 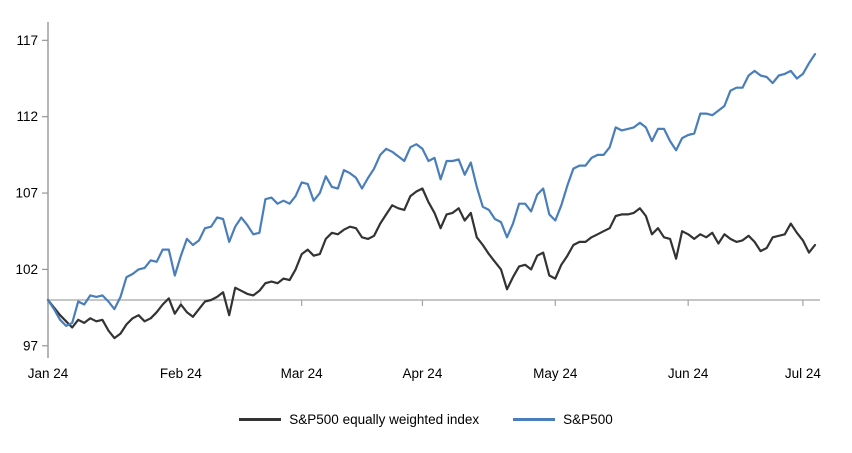 I want to click on legend-item-equal-weight: S&P500 equally weighted index, so click(x=359, y=419).